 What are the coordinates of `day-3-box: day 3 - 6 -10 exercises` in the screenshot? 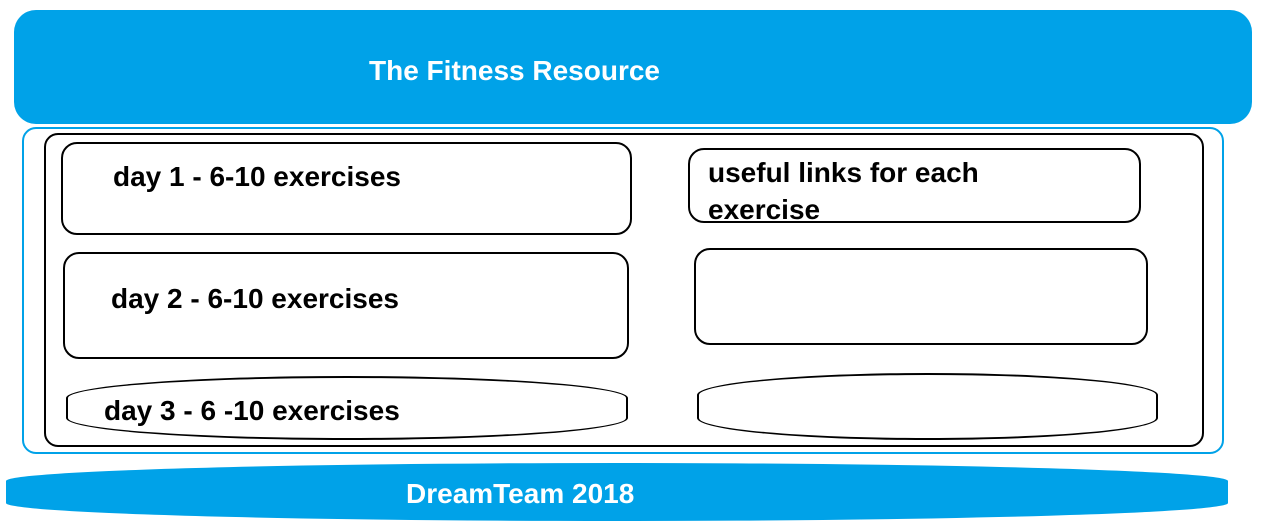 It's located at (347, 408).